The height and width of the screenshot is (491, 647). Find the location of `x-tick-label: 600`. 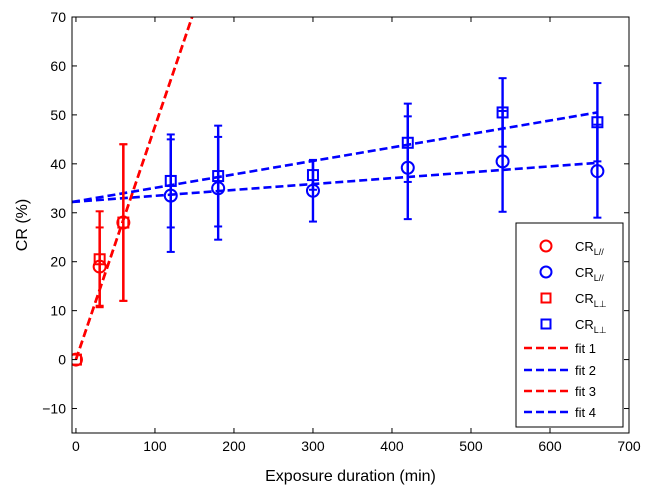

x-tick-label: 600 is located at coordinates (550, 446).